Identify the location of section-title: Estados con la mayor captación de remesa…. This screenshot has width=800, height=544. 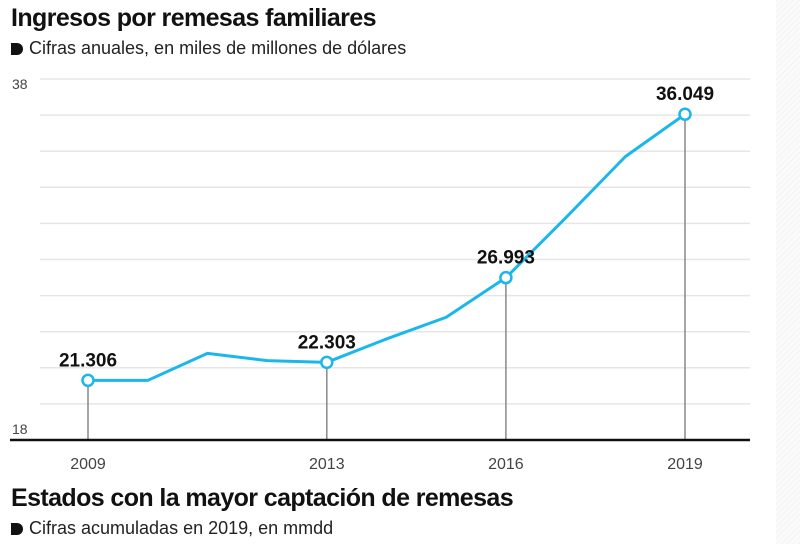
(262, 498).